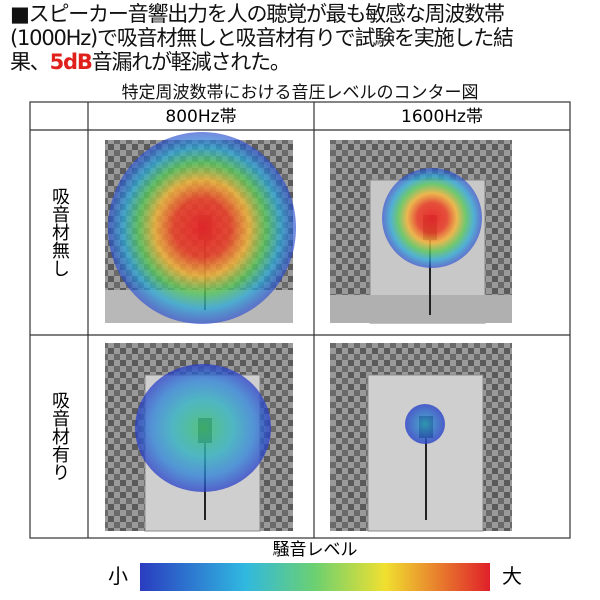 This screenshot has width=600, height=600. I want to click on header-highlight: 5dB, so click(71, 62).